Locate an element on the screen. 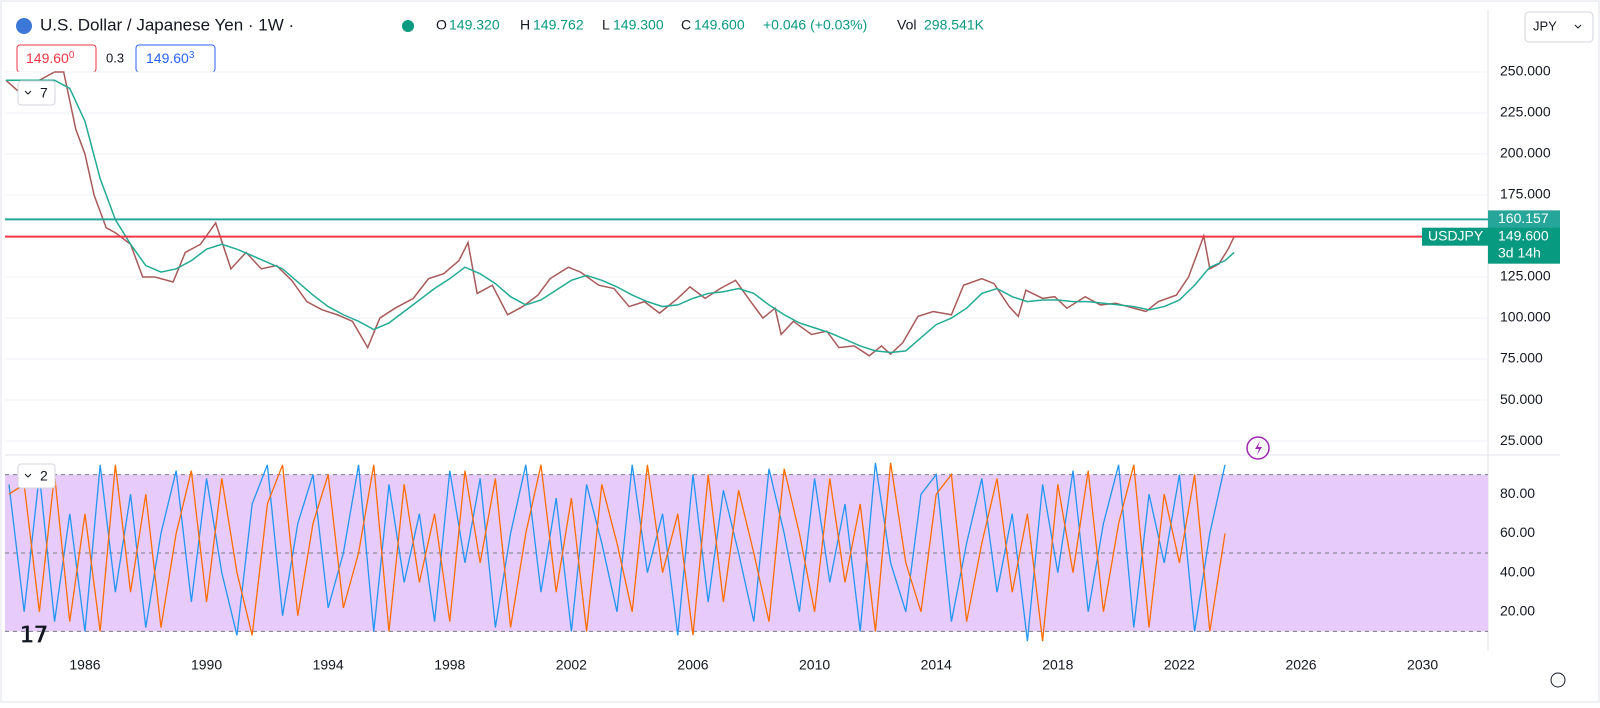 This screenshot has width=1600, height=708. bid-main: 149.60 is located at coordinates (47, 58).